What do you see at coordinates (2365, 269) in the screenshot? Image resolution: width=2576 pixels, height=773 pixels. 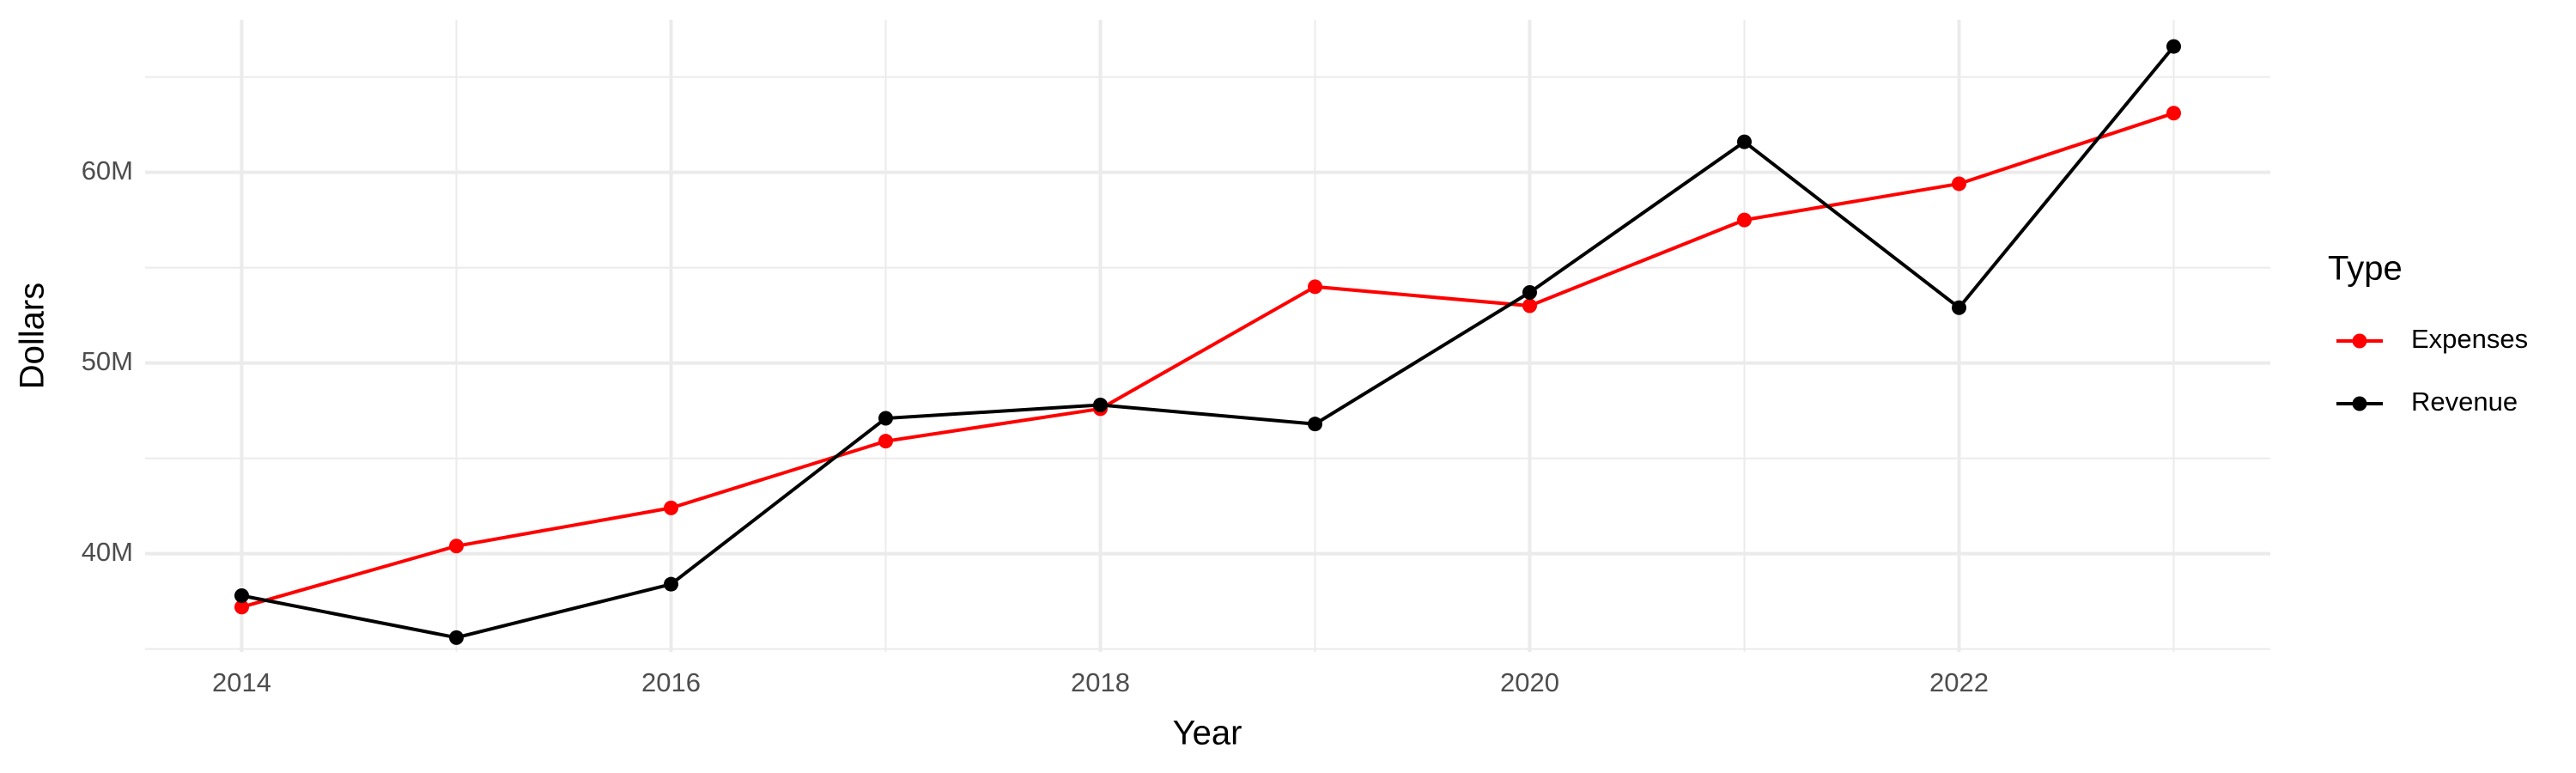 I see `legend-title: Type` at bounding box center [2365, 269].